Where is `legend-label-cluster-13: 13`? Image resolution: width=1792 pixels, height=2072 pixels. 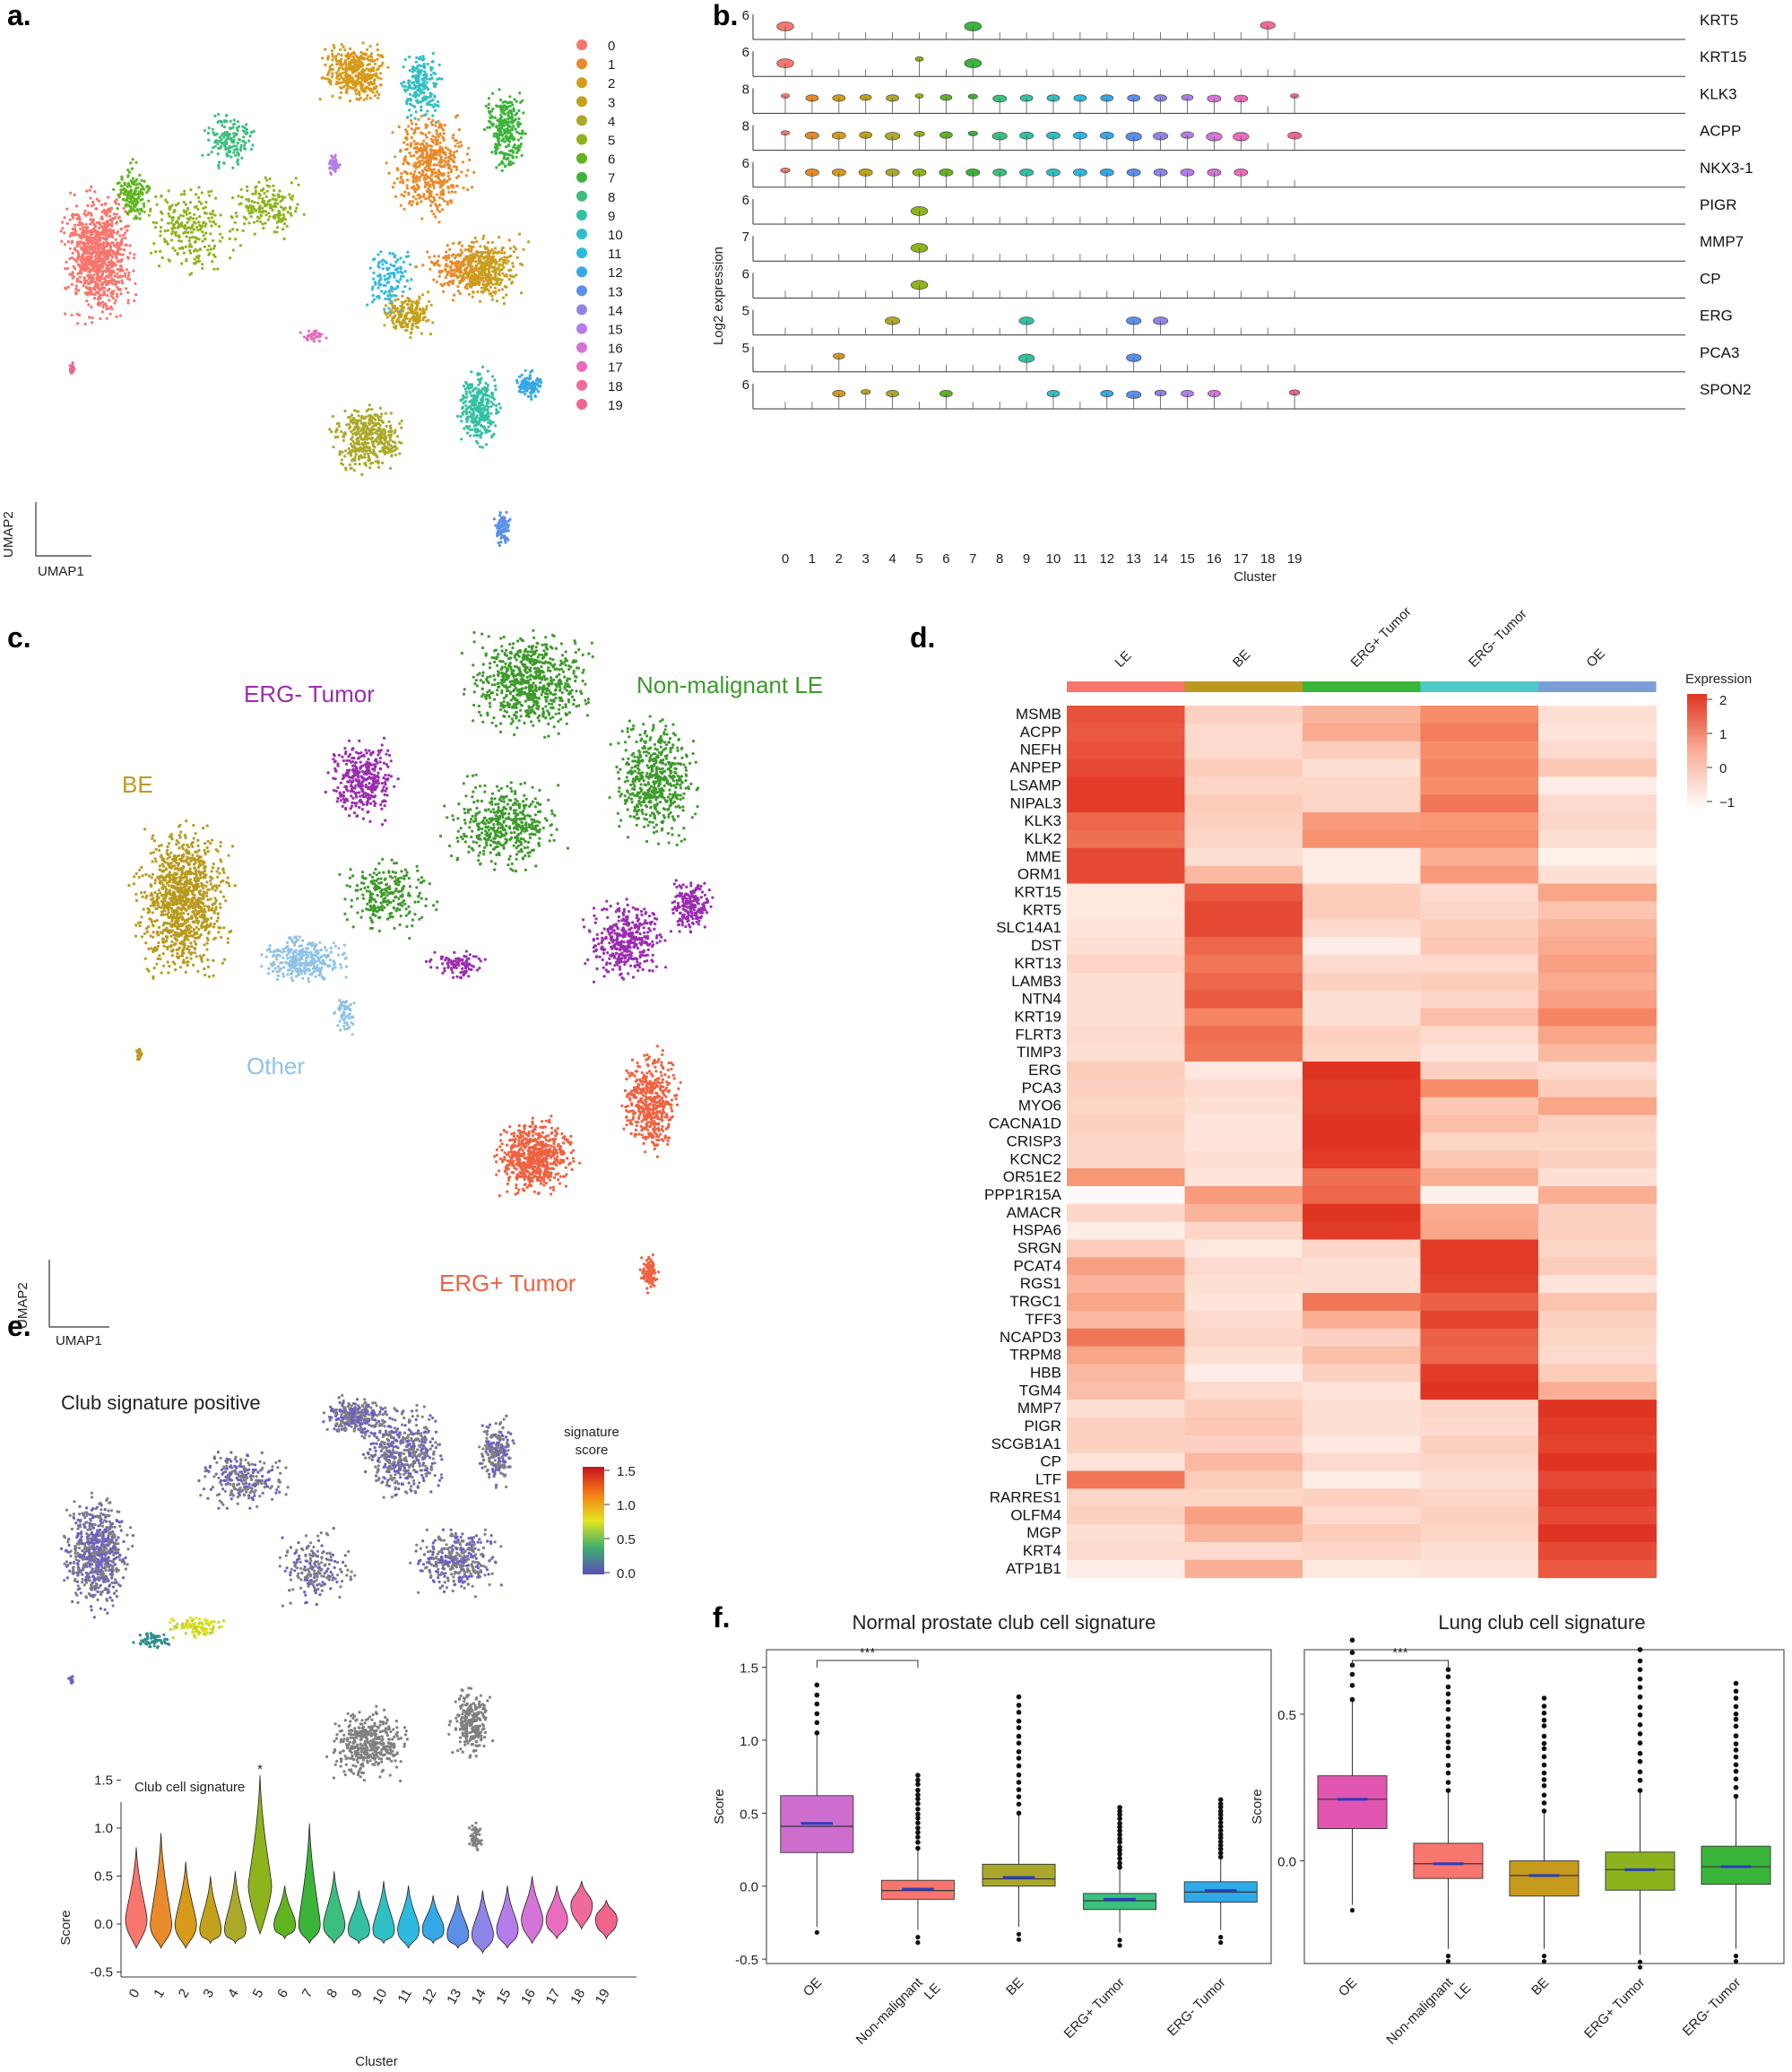
legend-label-cluster-13: 13 is located at coordinates (615, 291).